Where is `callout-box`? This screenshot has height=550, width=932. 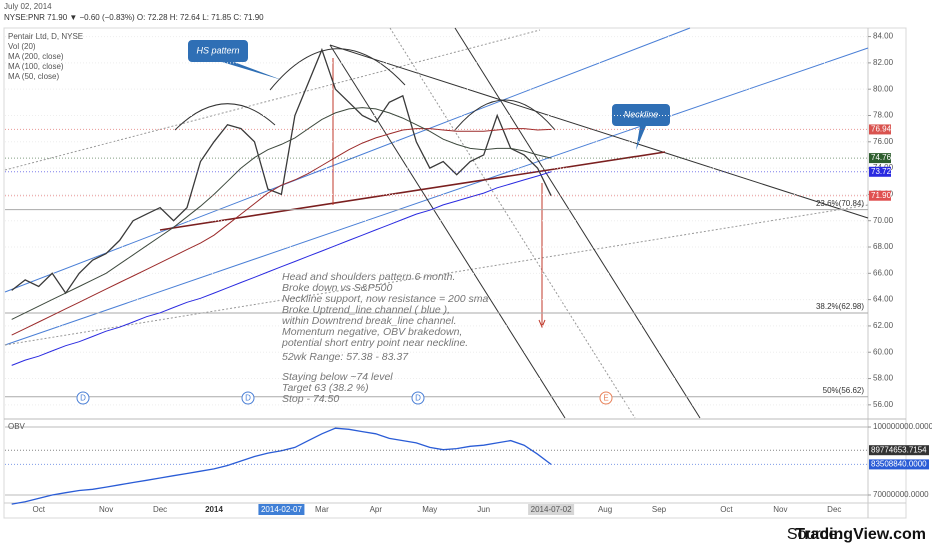
callout-box is located at coordinates (235, 60).